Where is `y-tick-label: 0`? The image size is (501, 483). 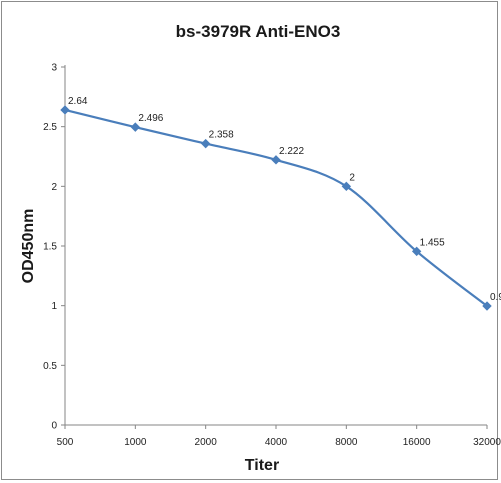
y-tick-label: 0 is located at coordinates (54, 426).